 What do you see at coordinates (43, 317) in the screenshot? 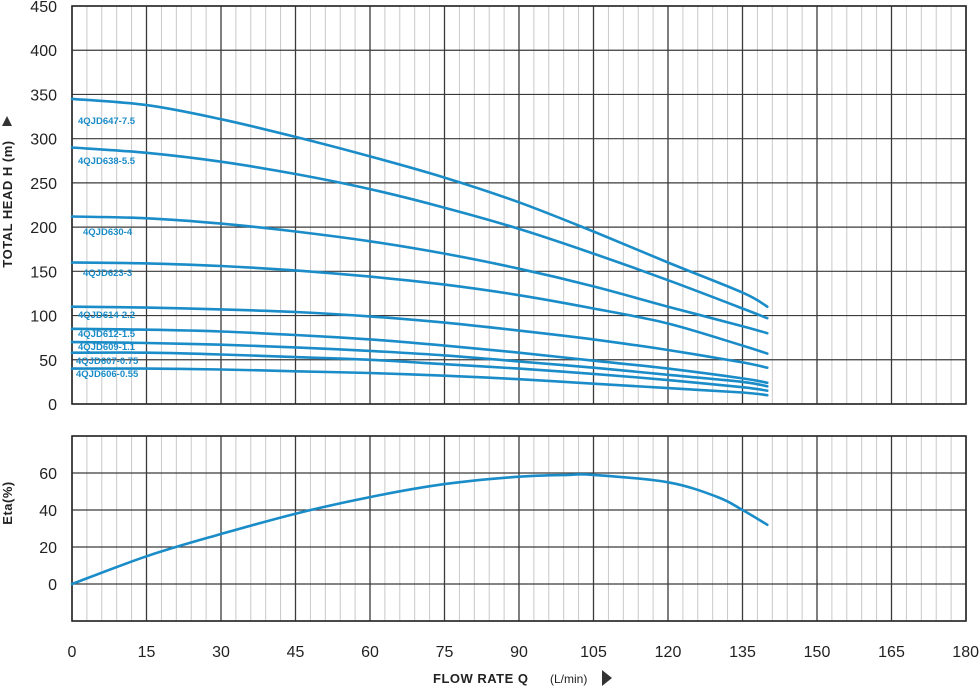
I see `y-tick-label-head: 100` at bounding box center [43, 317].